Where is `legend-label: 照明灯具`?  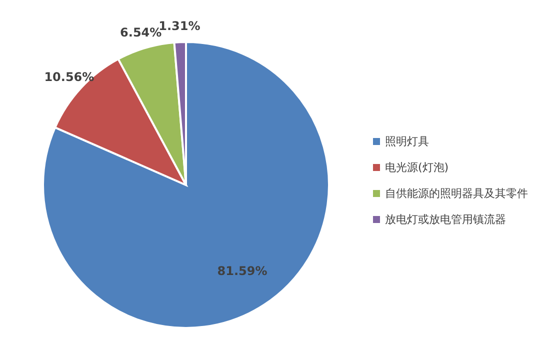 legend-label: 照明灯具 is located at coordinates (407, 142).